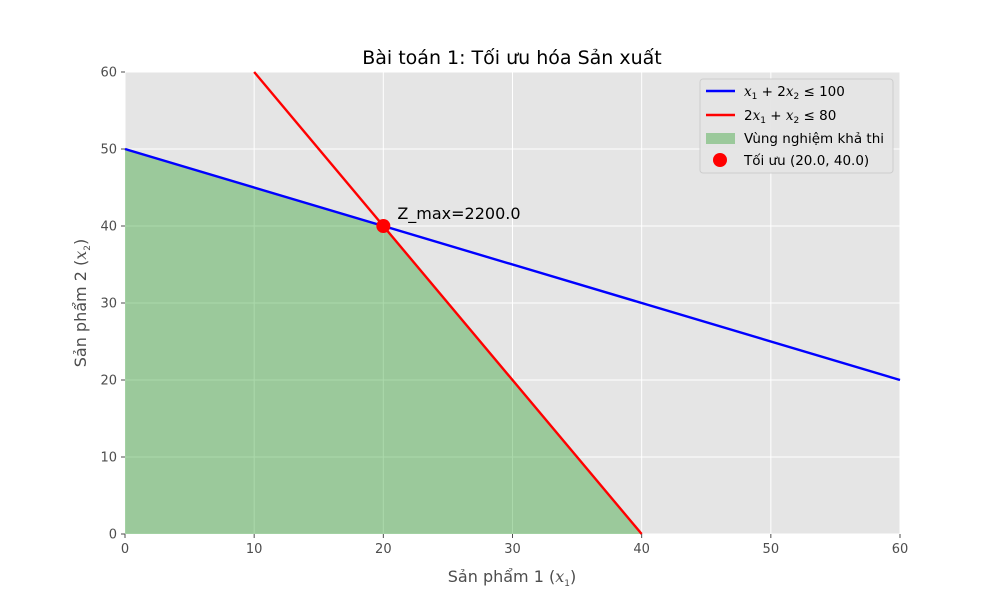  Describe the element at coordinates (254, 549) in the screenshot. I see `x-tick-label-1: 10` at that location.